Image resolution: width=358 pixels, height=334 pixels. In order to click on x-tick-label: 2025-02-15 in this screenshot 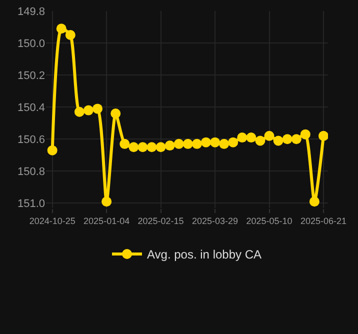, I will do `click(161, 221)`.